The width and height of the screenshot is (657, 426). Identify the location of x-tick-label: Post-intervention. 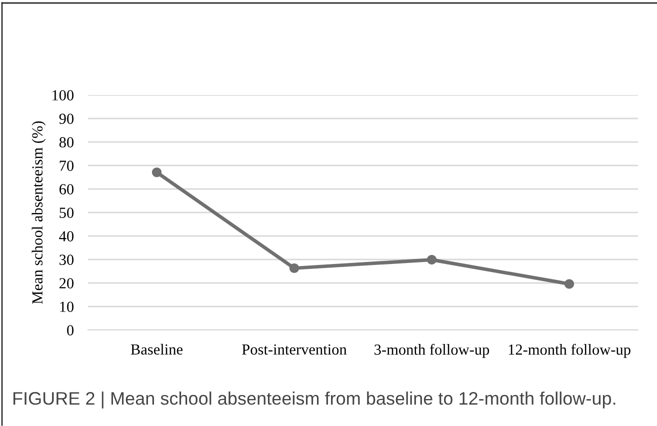
(294, 349).